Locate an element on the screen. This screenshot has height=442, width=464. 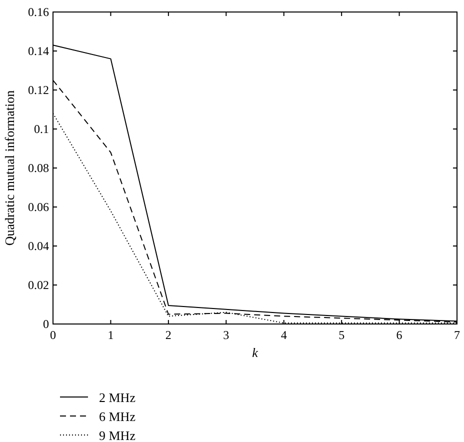
x-tick-label: 3 is located at coordinates (226, 335).